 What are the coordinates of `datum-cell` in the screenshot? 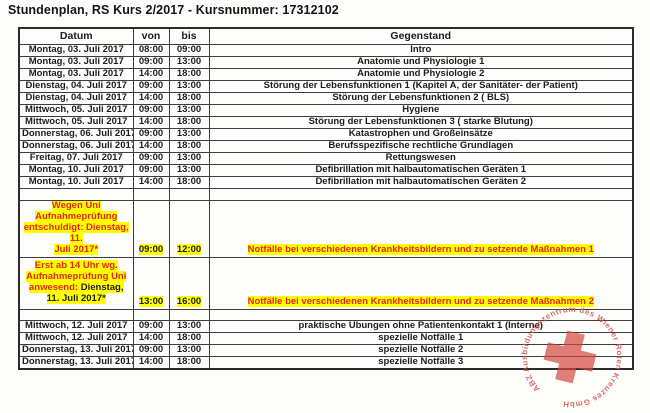 It's located at (76, 314).